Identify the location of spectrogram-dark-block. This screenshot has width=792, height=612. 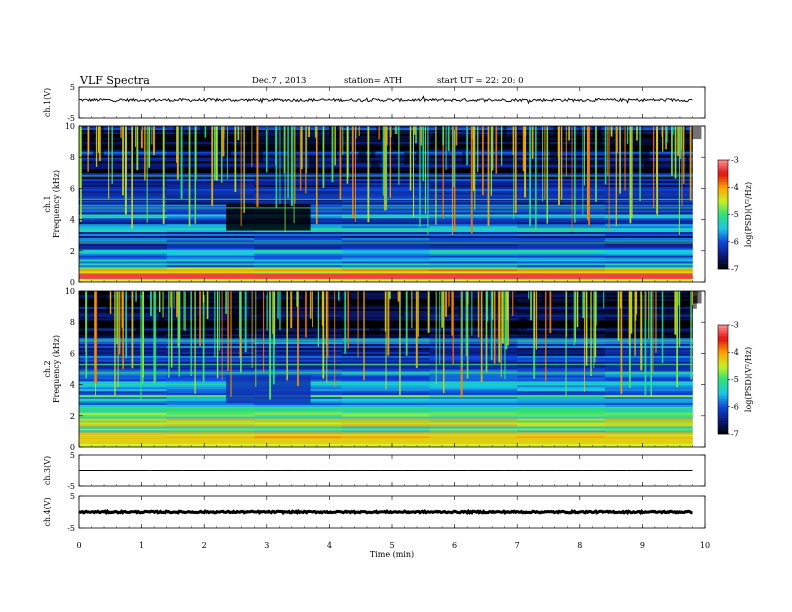
(268, 217).